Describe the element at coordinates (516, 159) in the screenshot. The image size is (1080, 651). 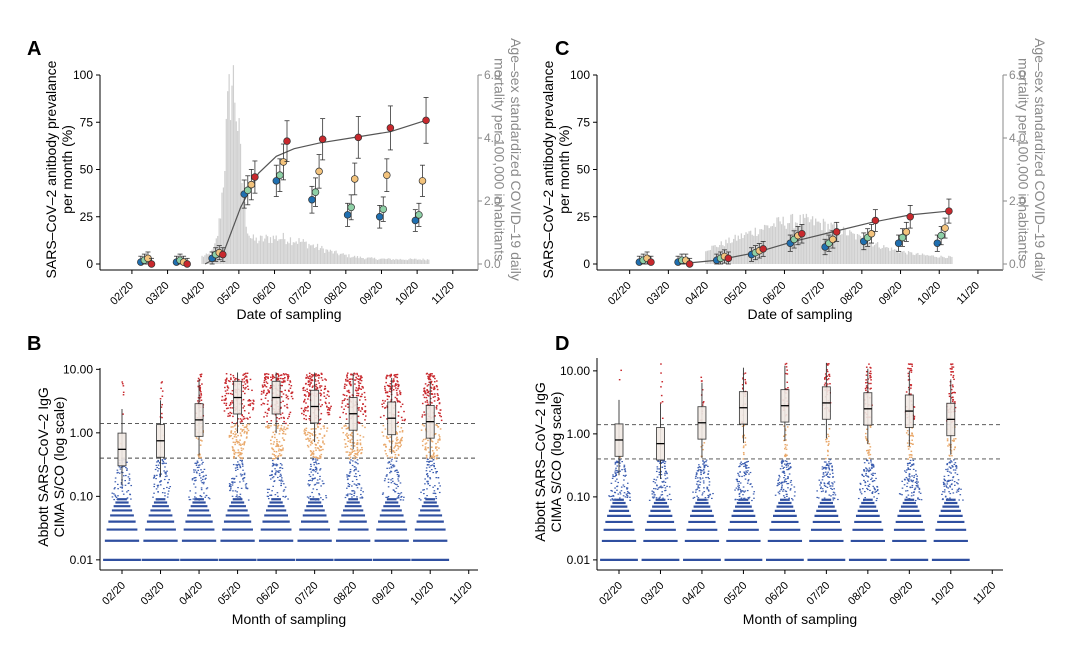
I see `y2-label-line-1: Age–sex standardized COVID–19 daily` at that location.